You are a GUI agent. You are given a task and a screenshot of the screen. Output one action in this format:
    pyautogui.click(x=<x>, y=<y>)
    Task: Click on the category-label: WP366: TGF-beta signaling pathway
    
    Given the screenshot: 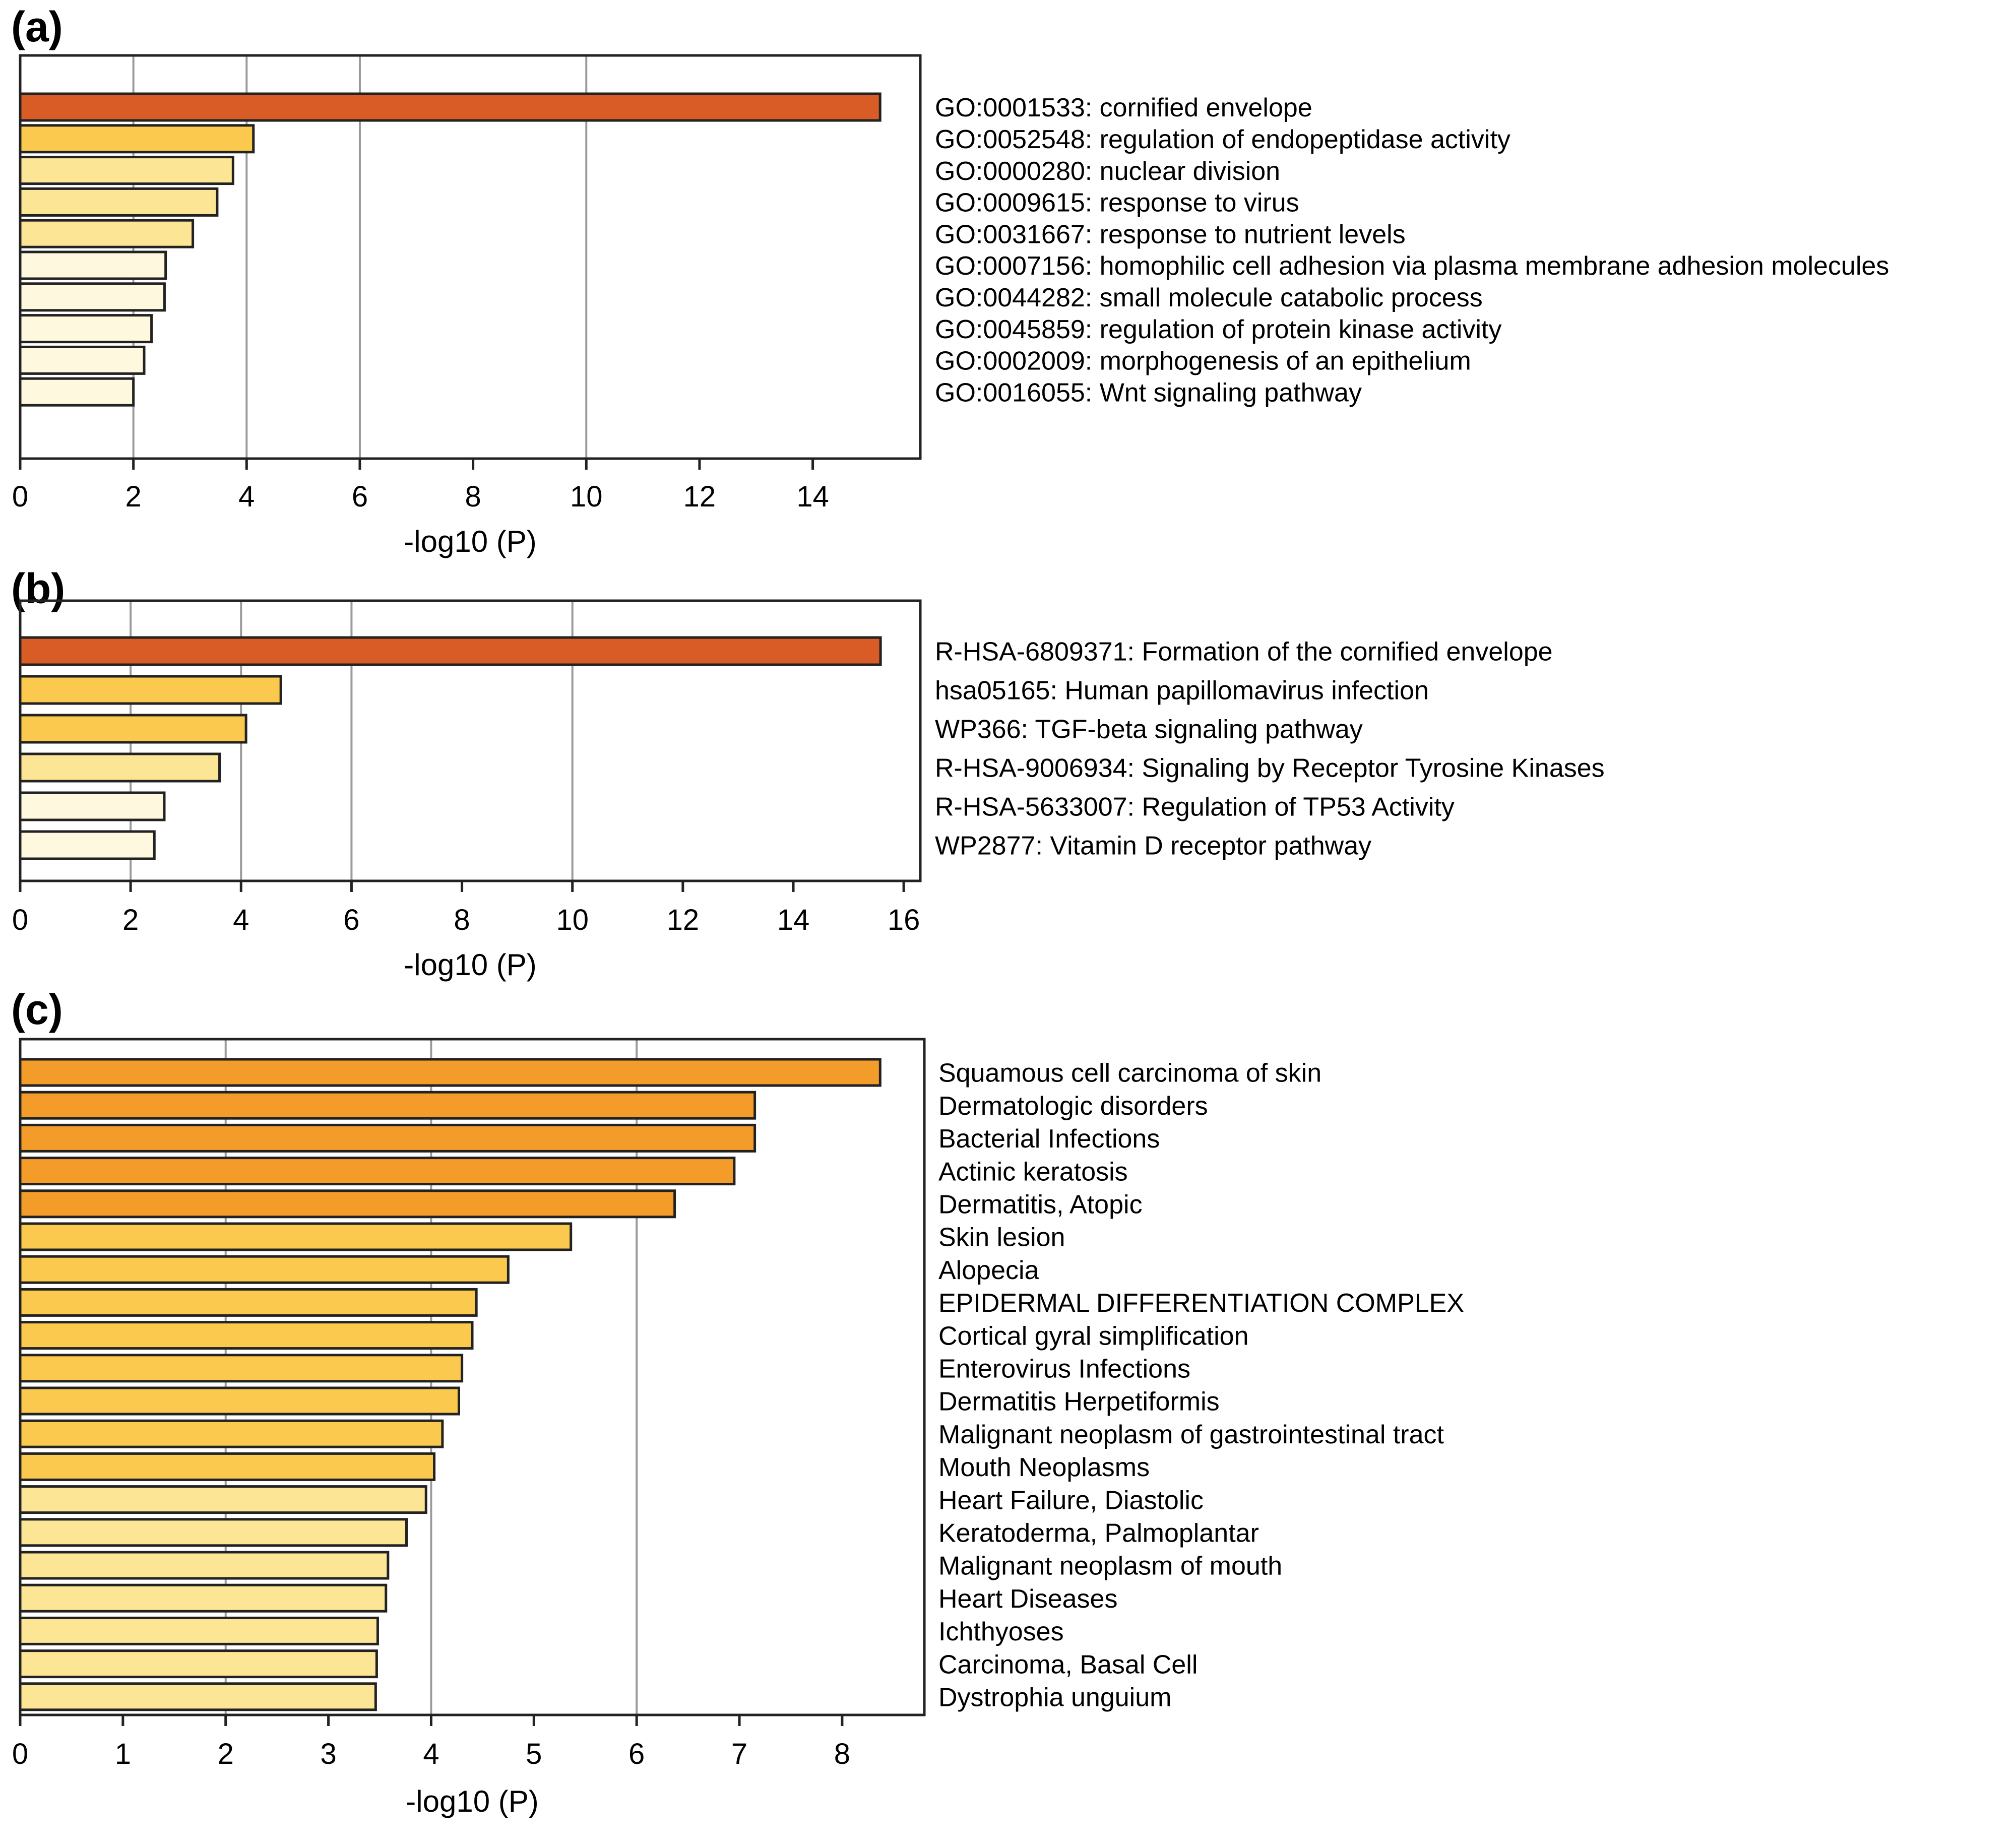 What is the action you would take?
    pyautogui.click(x=1149, y=730)
    